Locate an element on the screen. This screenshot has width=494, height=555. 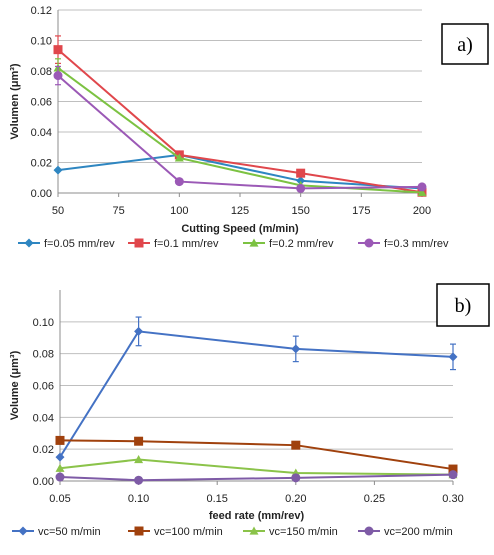
legend-entry: vc=100 m/min is located at coordinates (188, 532).